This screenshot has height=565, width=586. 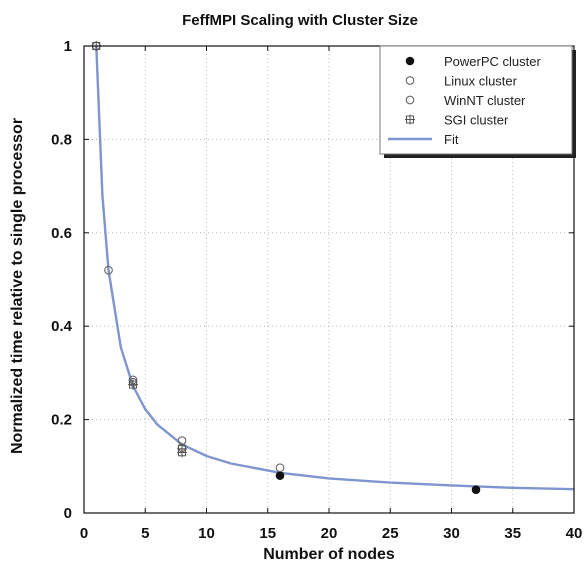 I want to click on x-tick-label: 10, so click(x=206, y=533).